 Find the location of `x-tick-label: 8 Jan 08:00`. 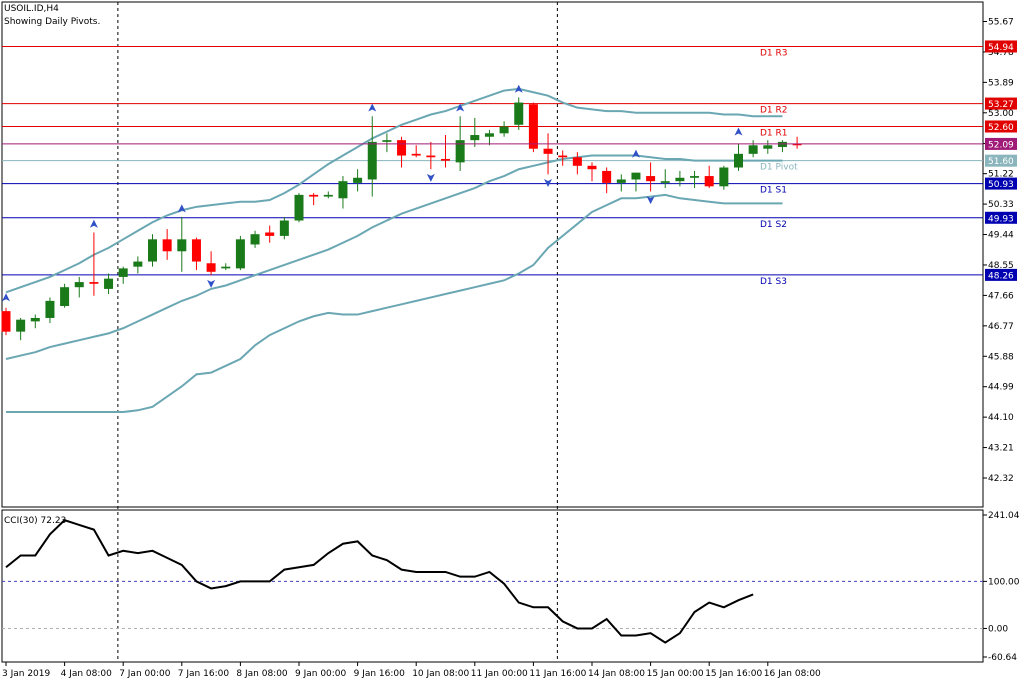

x-tick-label: 8 Jan 08:00 is located at coordinates (262, 674).